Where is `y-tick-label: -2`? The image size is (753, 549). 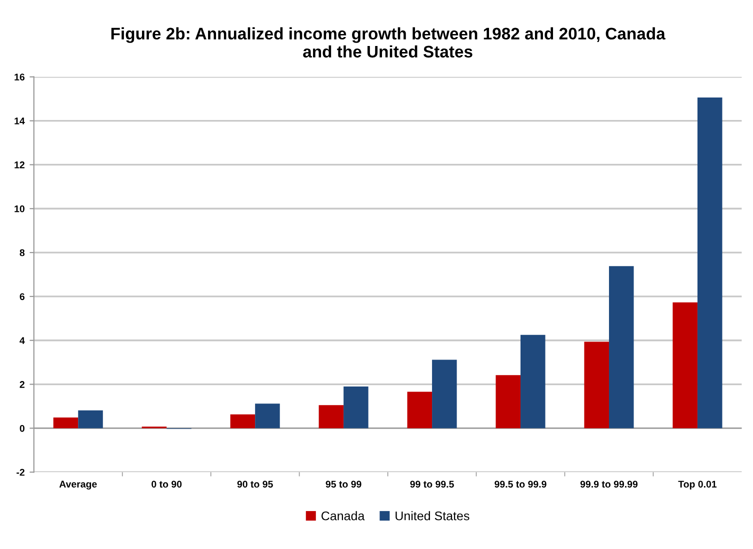
y-tick-label: -2 is located at coordinates (20, 472).